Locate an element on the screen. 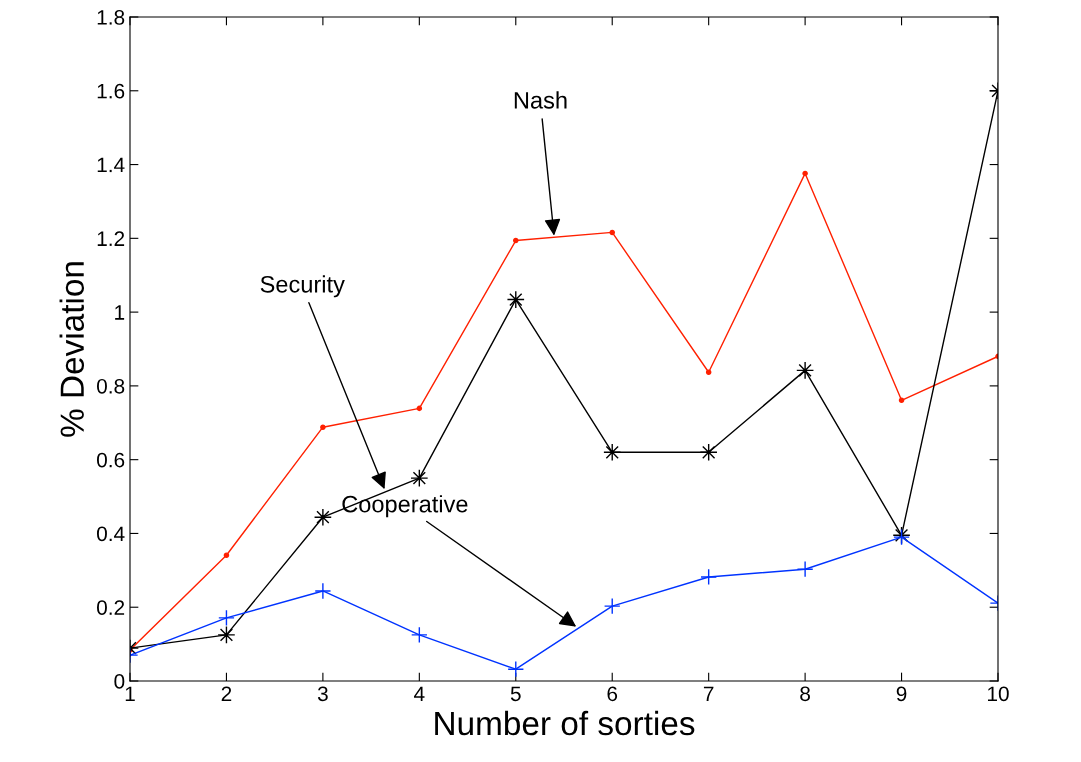 The height and width of the screenshot is (762, 1081). x-tick-label: 5 is located at coordinates (515, 694).